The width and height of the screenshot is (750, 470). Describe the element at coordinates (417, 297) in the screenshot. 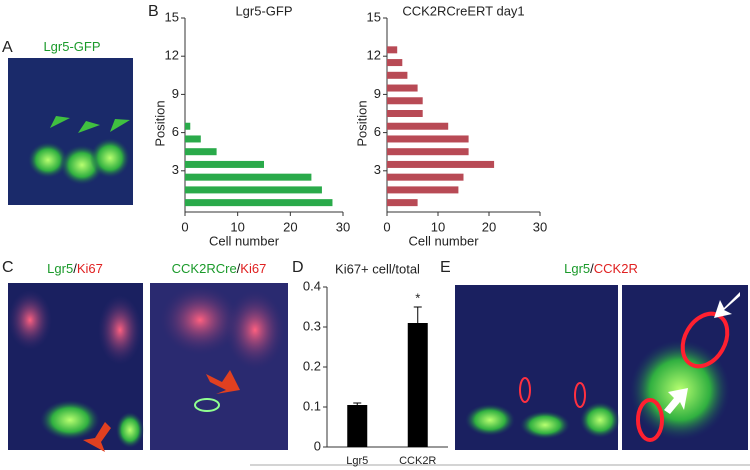

I see `annotation: *` at that location.